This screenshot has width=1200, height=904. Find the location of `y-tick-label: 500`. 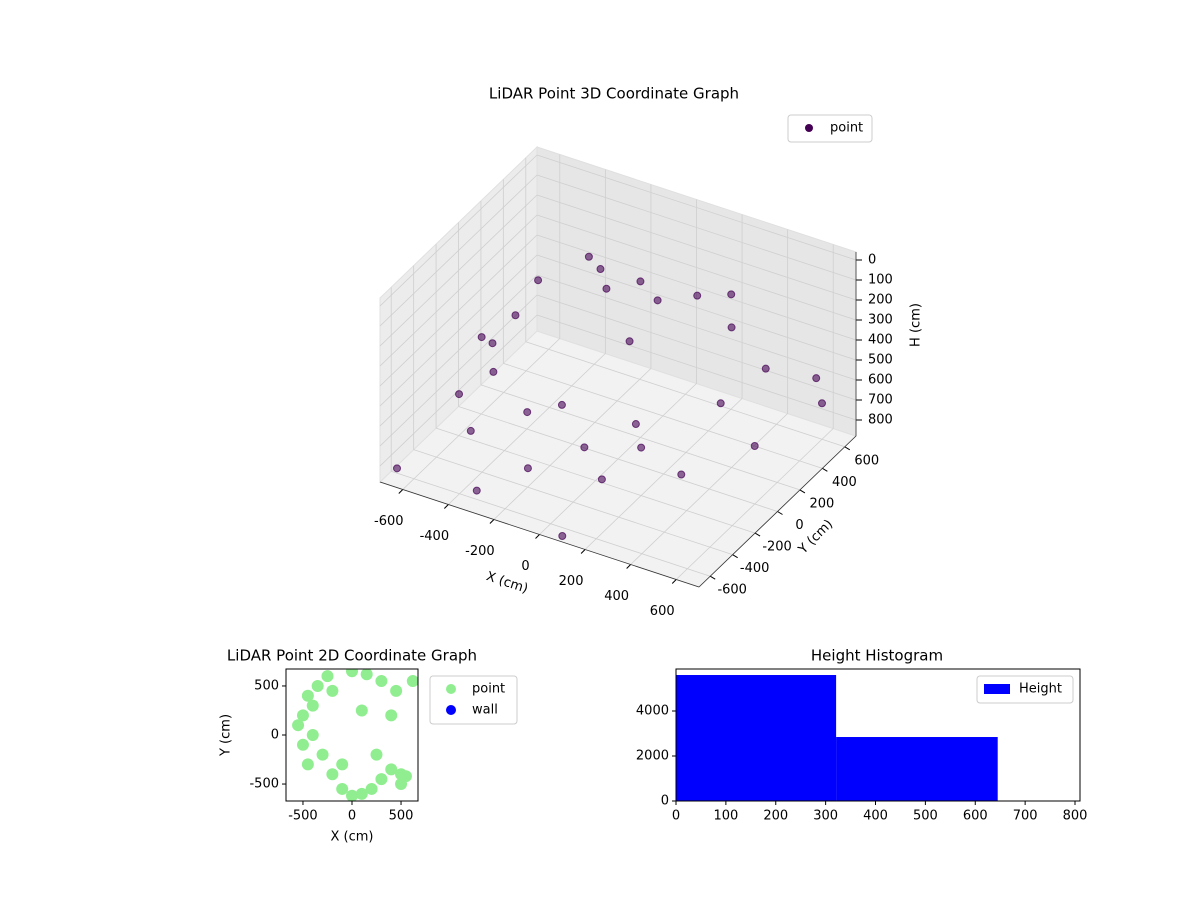

y-tick-label: 500 is located at coordinates (266, 685).